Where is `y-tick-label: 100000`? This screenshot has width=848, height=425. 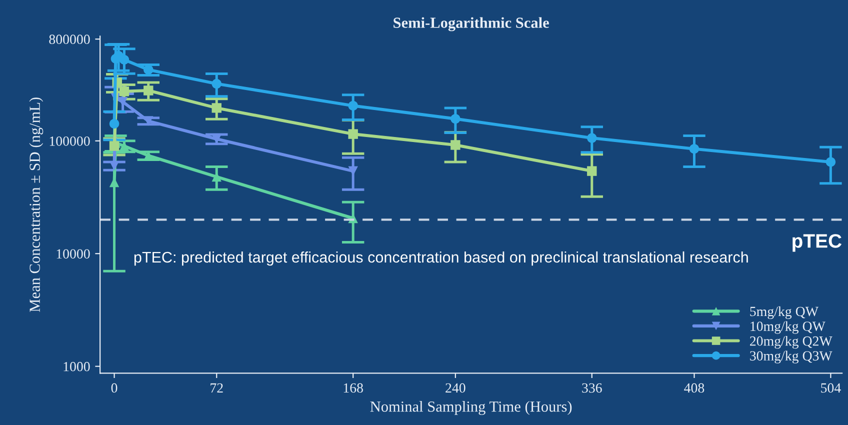
y-tick-label: 100000 is located at coordinates (70, 141).